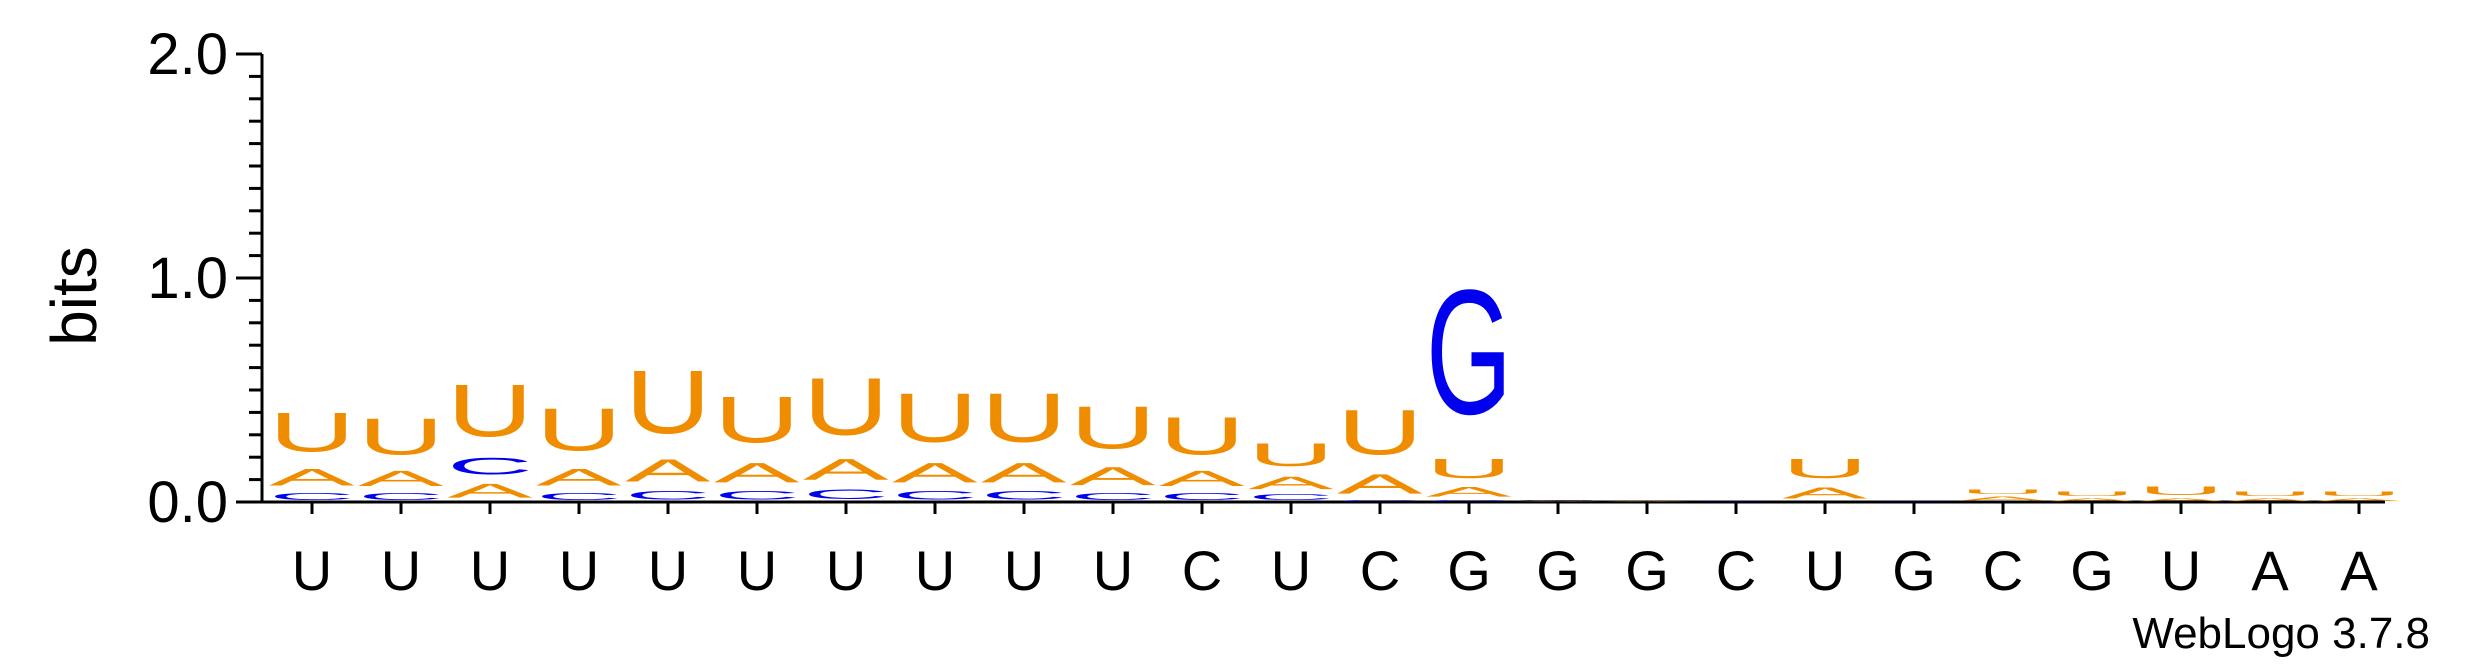  Describe the element at coordinates (2281, 633) in the screenshot. I see `weblogo-version-label: WebLogo 3.7.8` at that location.